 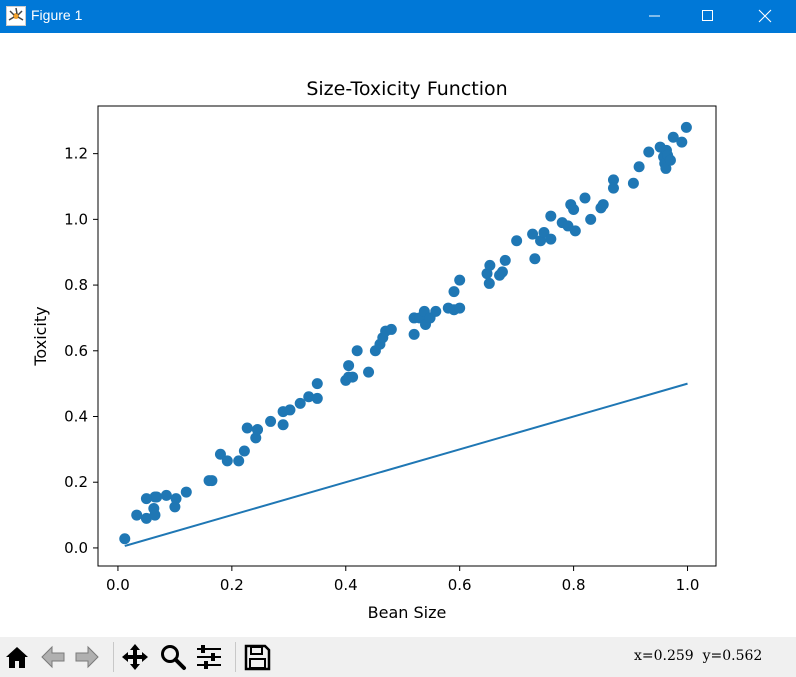 I want to click on x-tick-label: 0.4, so click(x=346, y=585).